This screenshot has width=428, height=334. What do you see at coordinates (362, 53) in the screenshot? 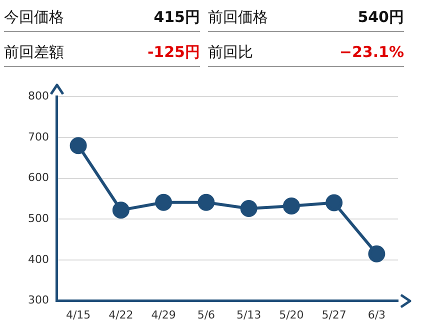
I see `text: −23.1%` at bounding box center [362, 53].